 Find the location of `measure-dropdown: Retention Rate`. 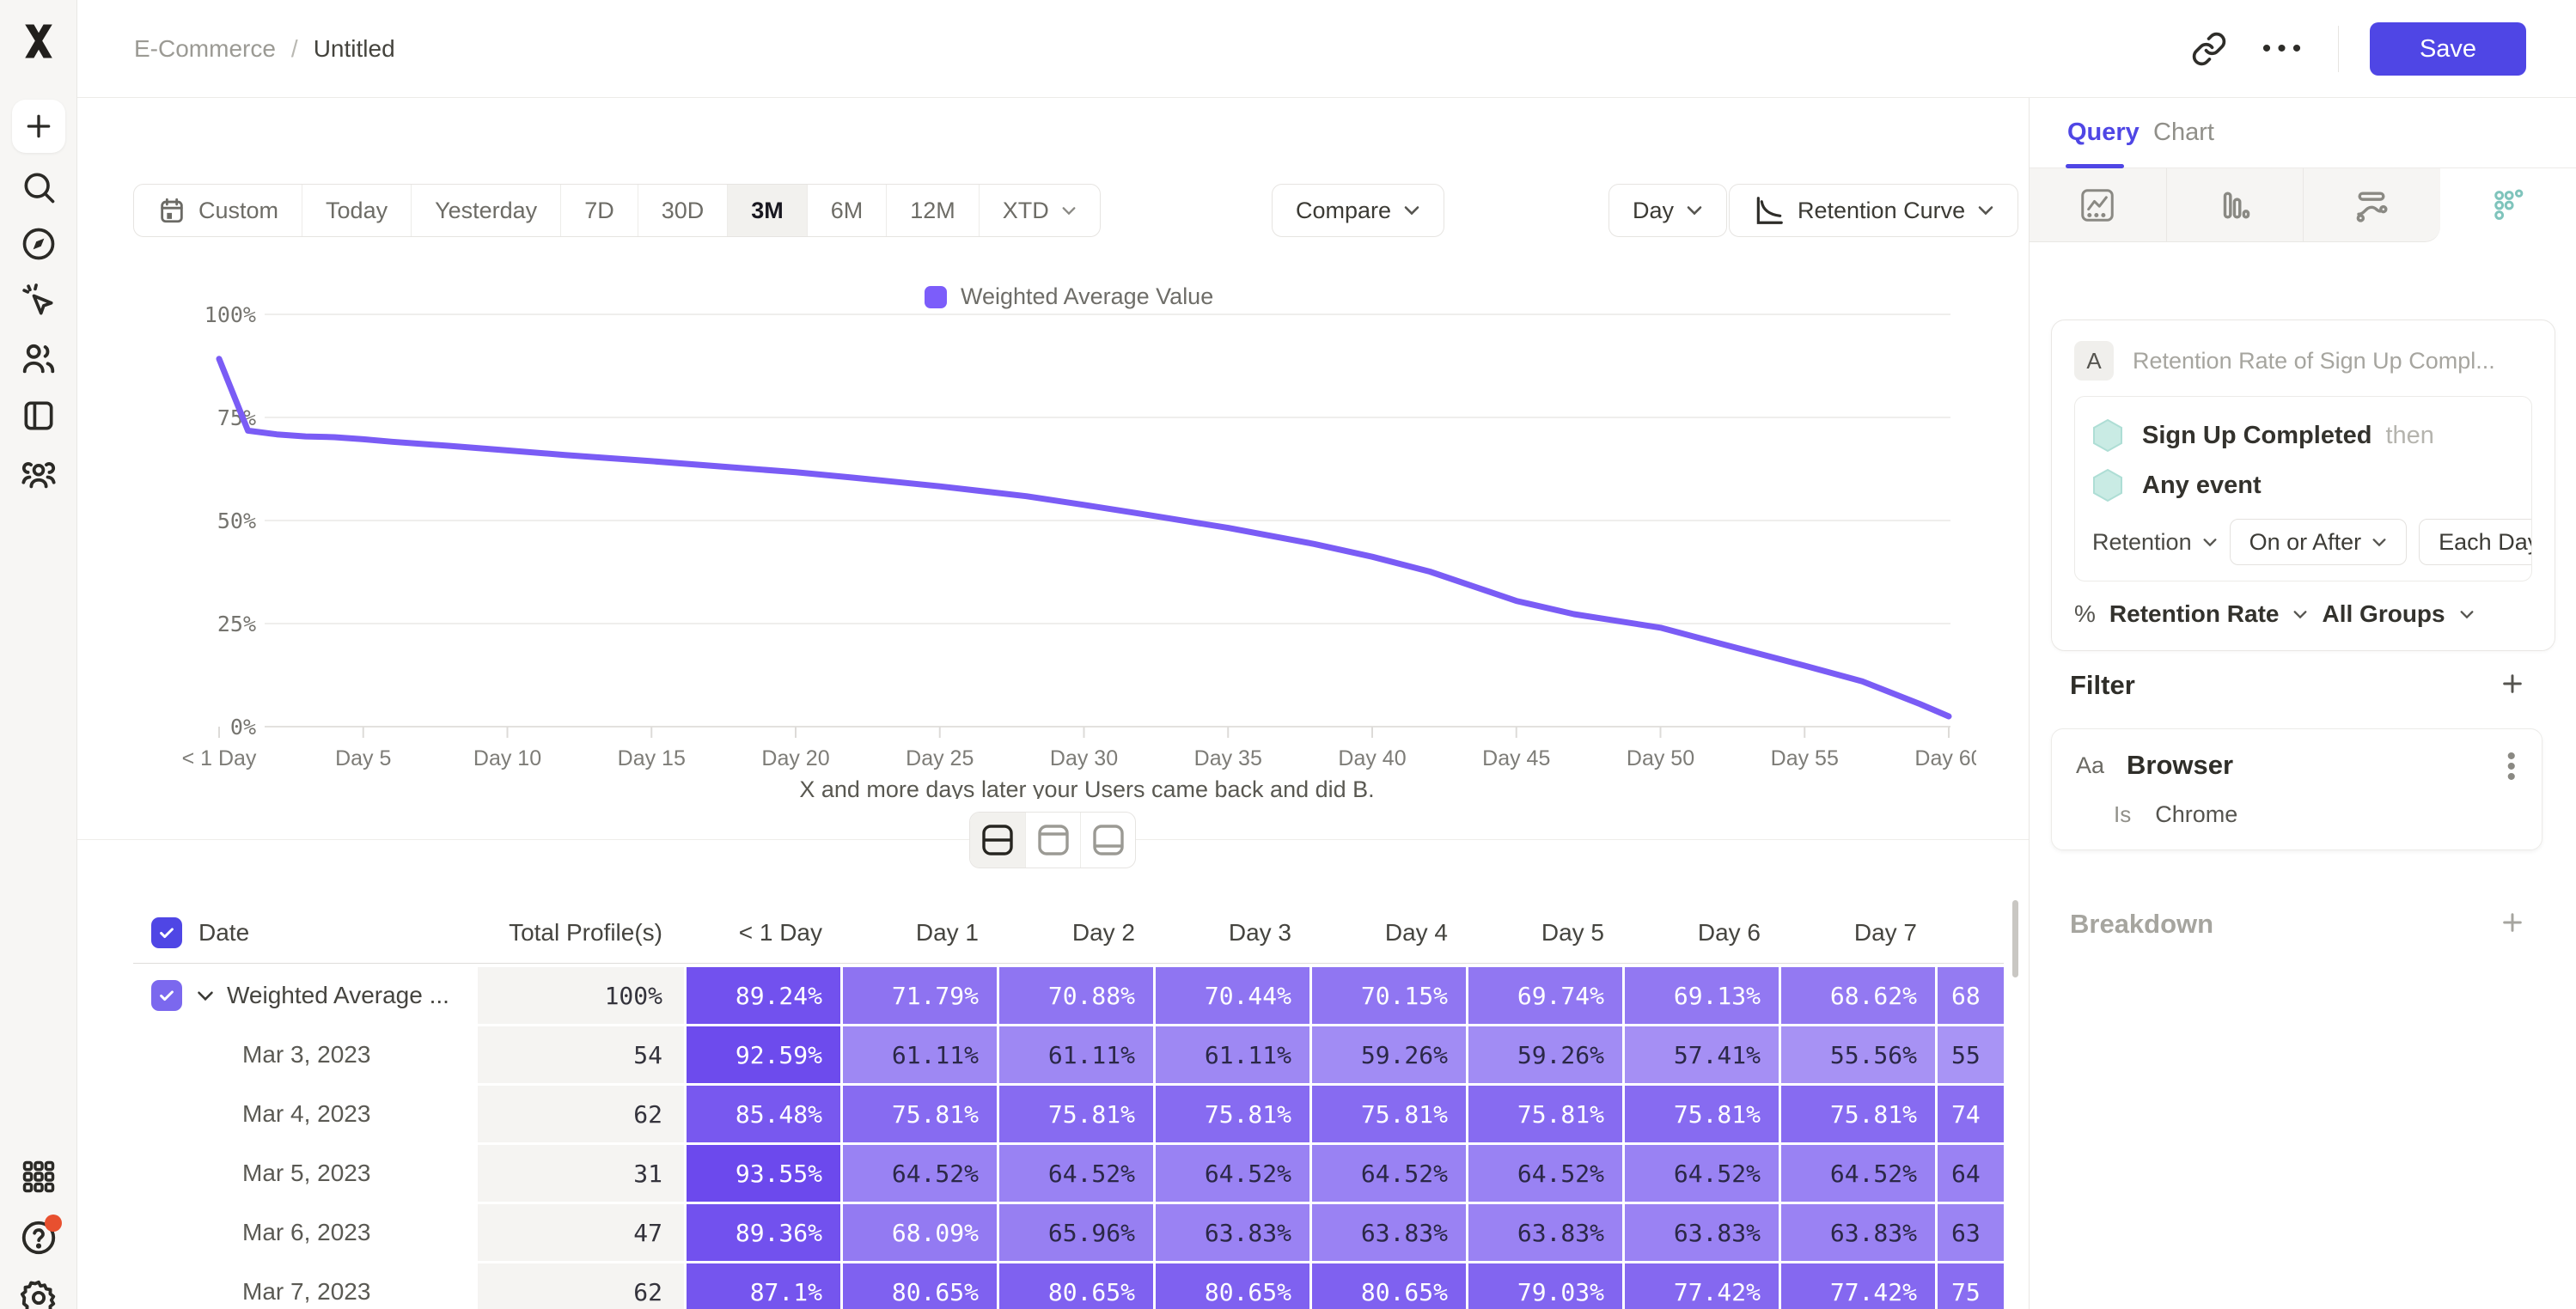

measure-dropdown: Retention Rate is located at coordinates (2194, 613).